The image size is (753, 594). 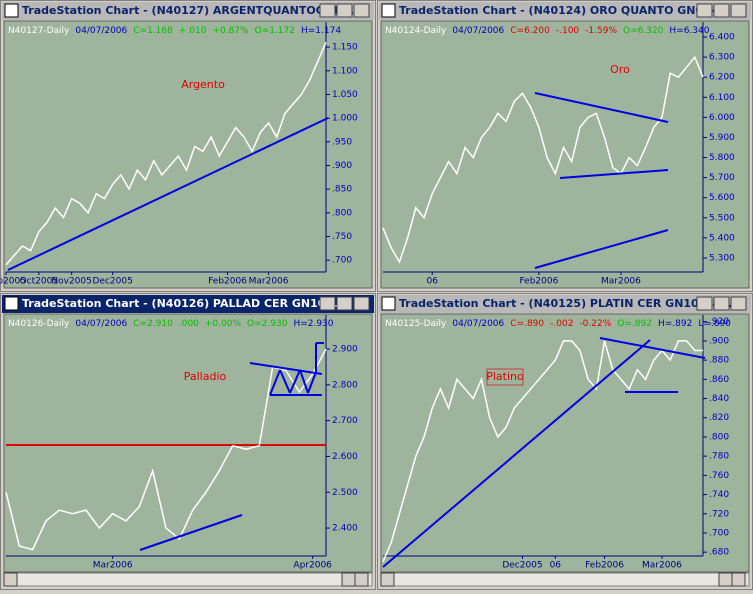 I want to click on info-item: O=1.172, so click(x=275, y=31).